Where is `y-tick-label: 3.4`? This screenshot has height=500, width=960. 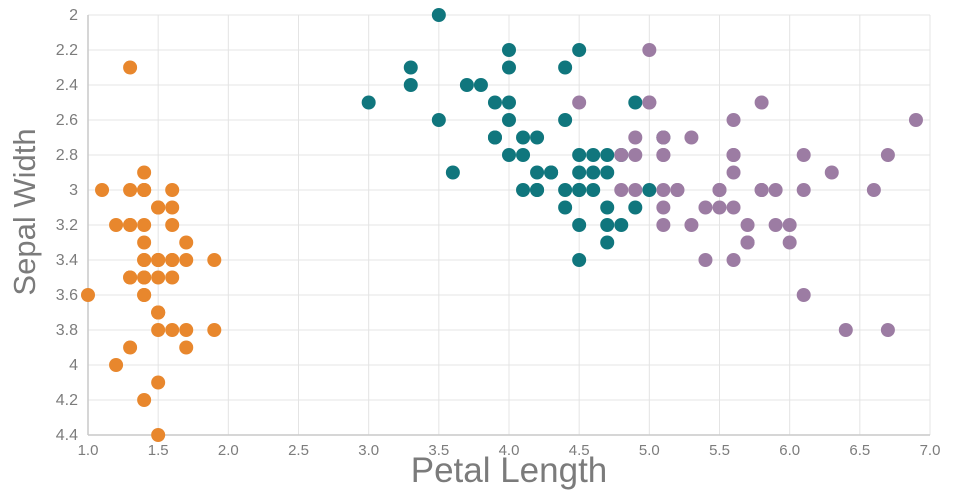
y-tick-label: 3.4 is located at coordinates (67, 260).